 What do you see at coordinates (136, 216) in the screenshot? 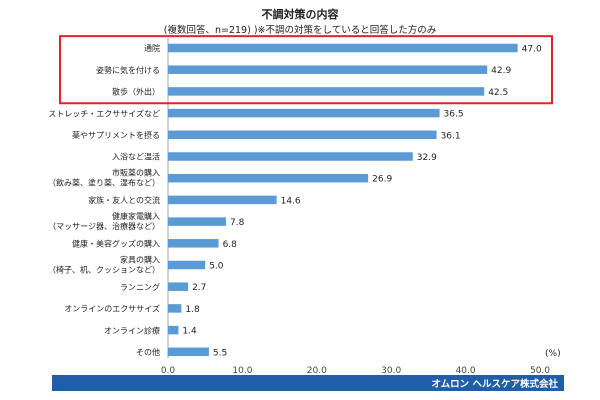
I see `category-label: 健康家電購入` at bounding box center [136, 216].